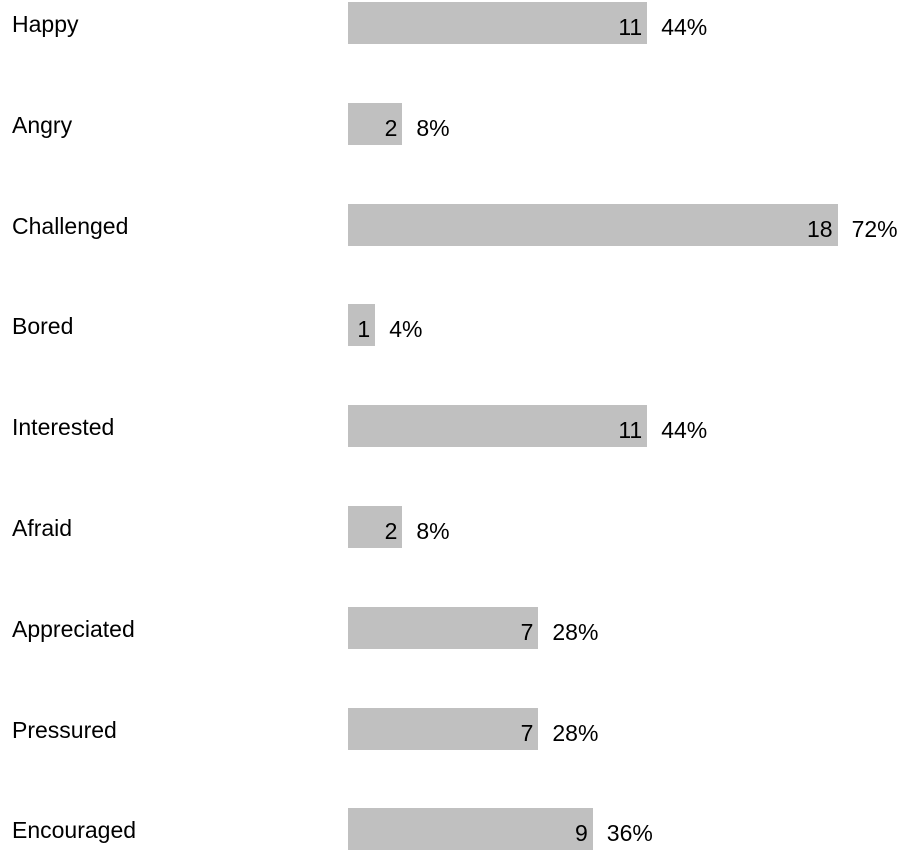  What do you see at coordinates (364, 329) in the screenshot?
I see `bar-value-label: 1` at bounding box center [364, 329].